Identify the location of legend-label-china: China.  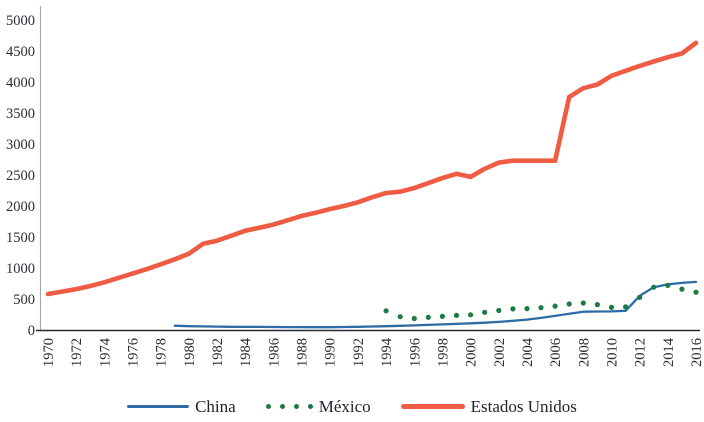
(215, 406).